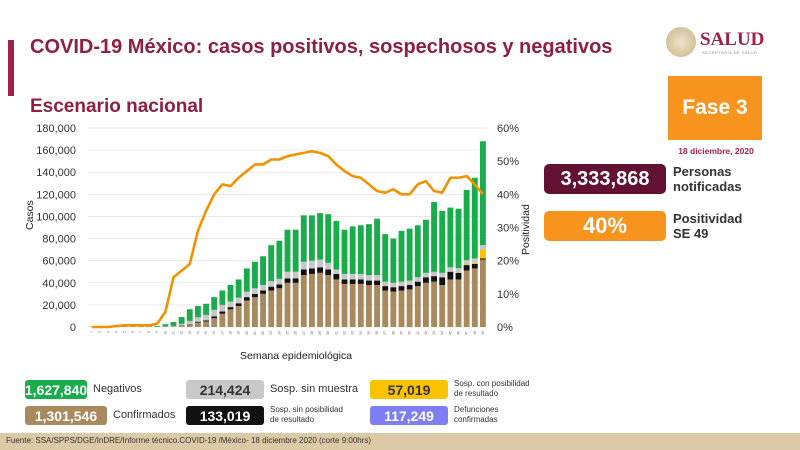 This screenshot has height=450, width=800. What do you see at coordinates (508, 295) in the screenshot?
I see `y2-tick-label: 10%` at bounding box center [508, 295].